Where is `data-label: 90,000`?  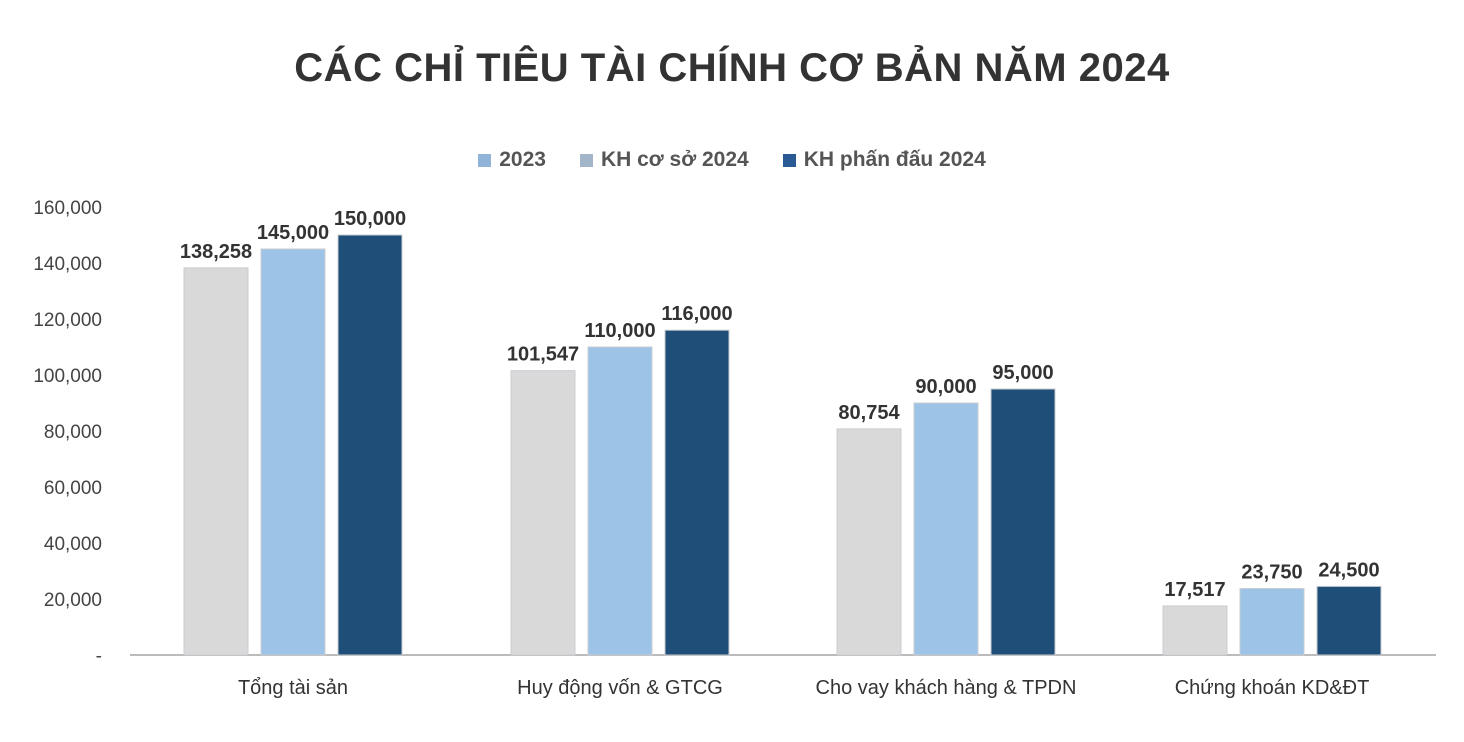 data-label: 90,000 is located at coordinates (945, 387).